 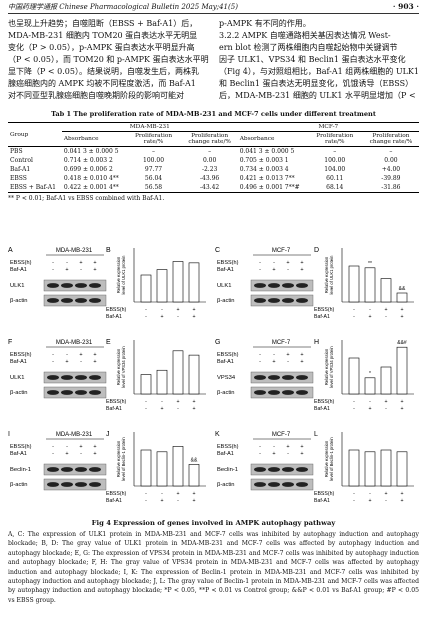 What do you see at coordinates (21, 160) in the screenshot?
I see `table-cell: Control` at bounding box center [21, 160].